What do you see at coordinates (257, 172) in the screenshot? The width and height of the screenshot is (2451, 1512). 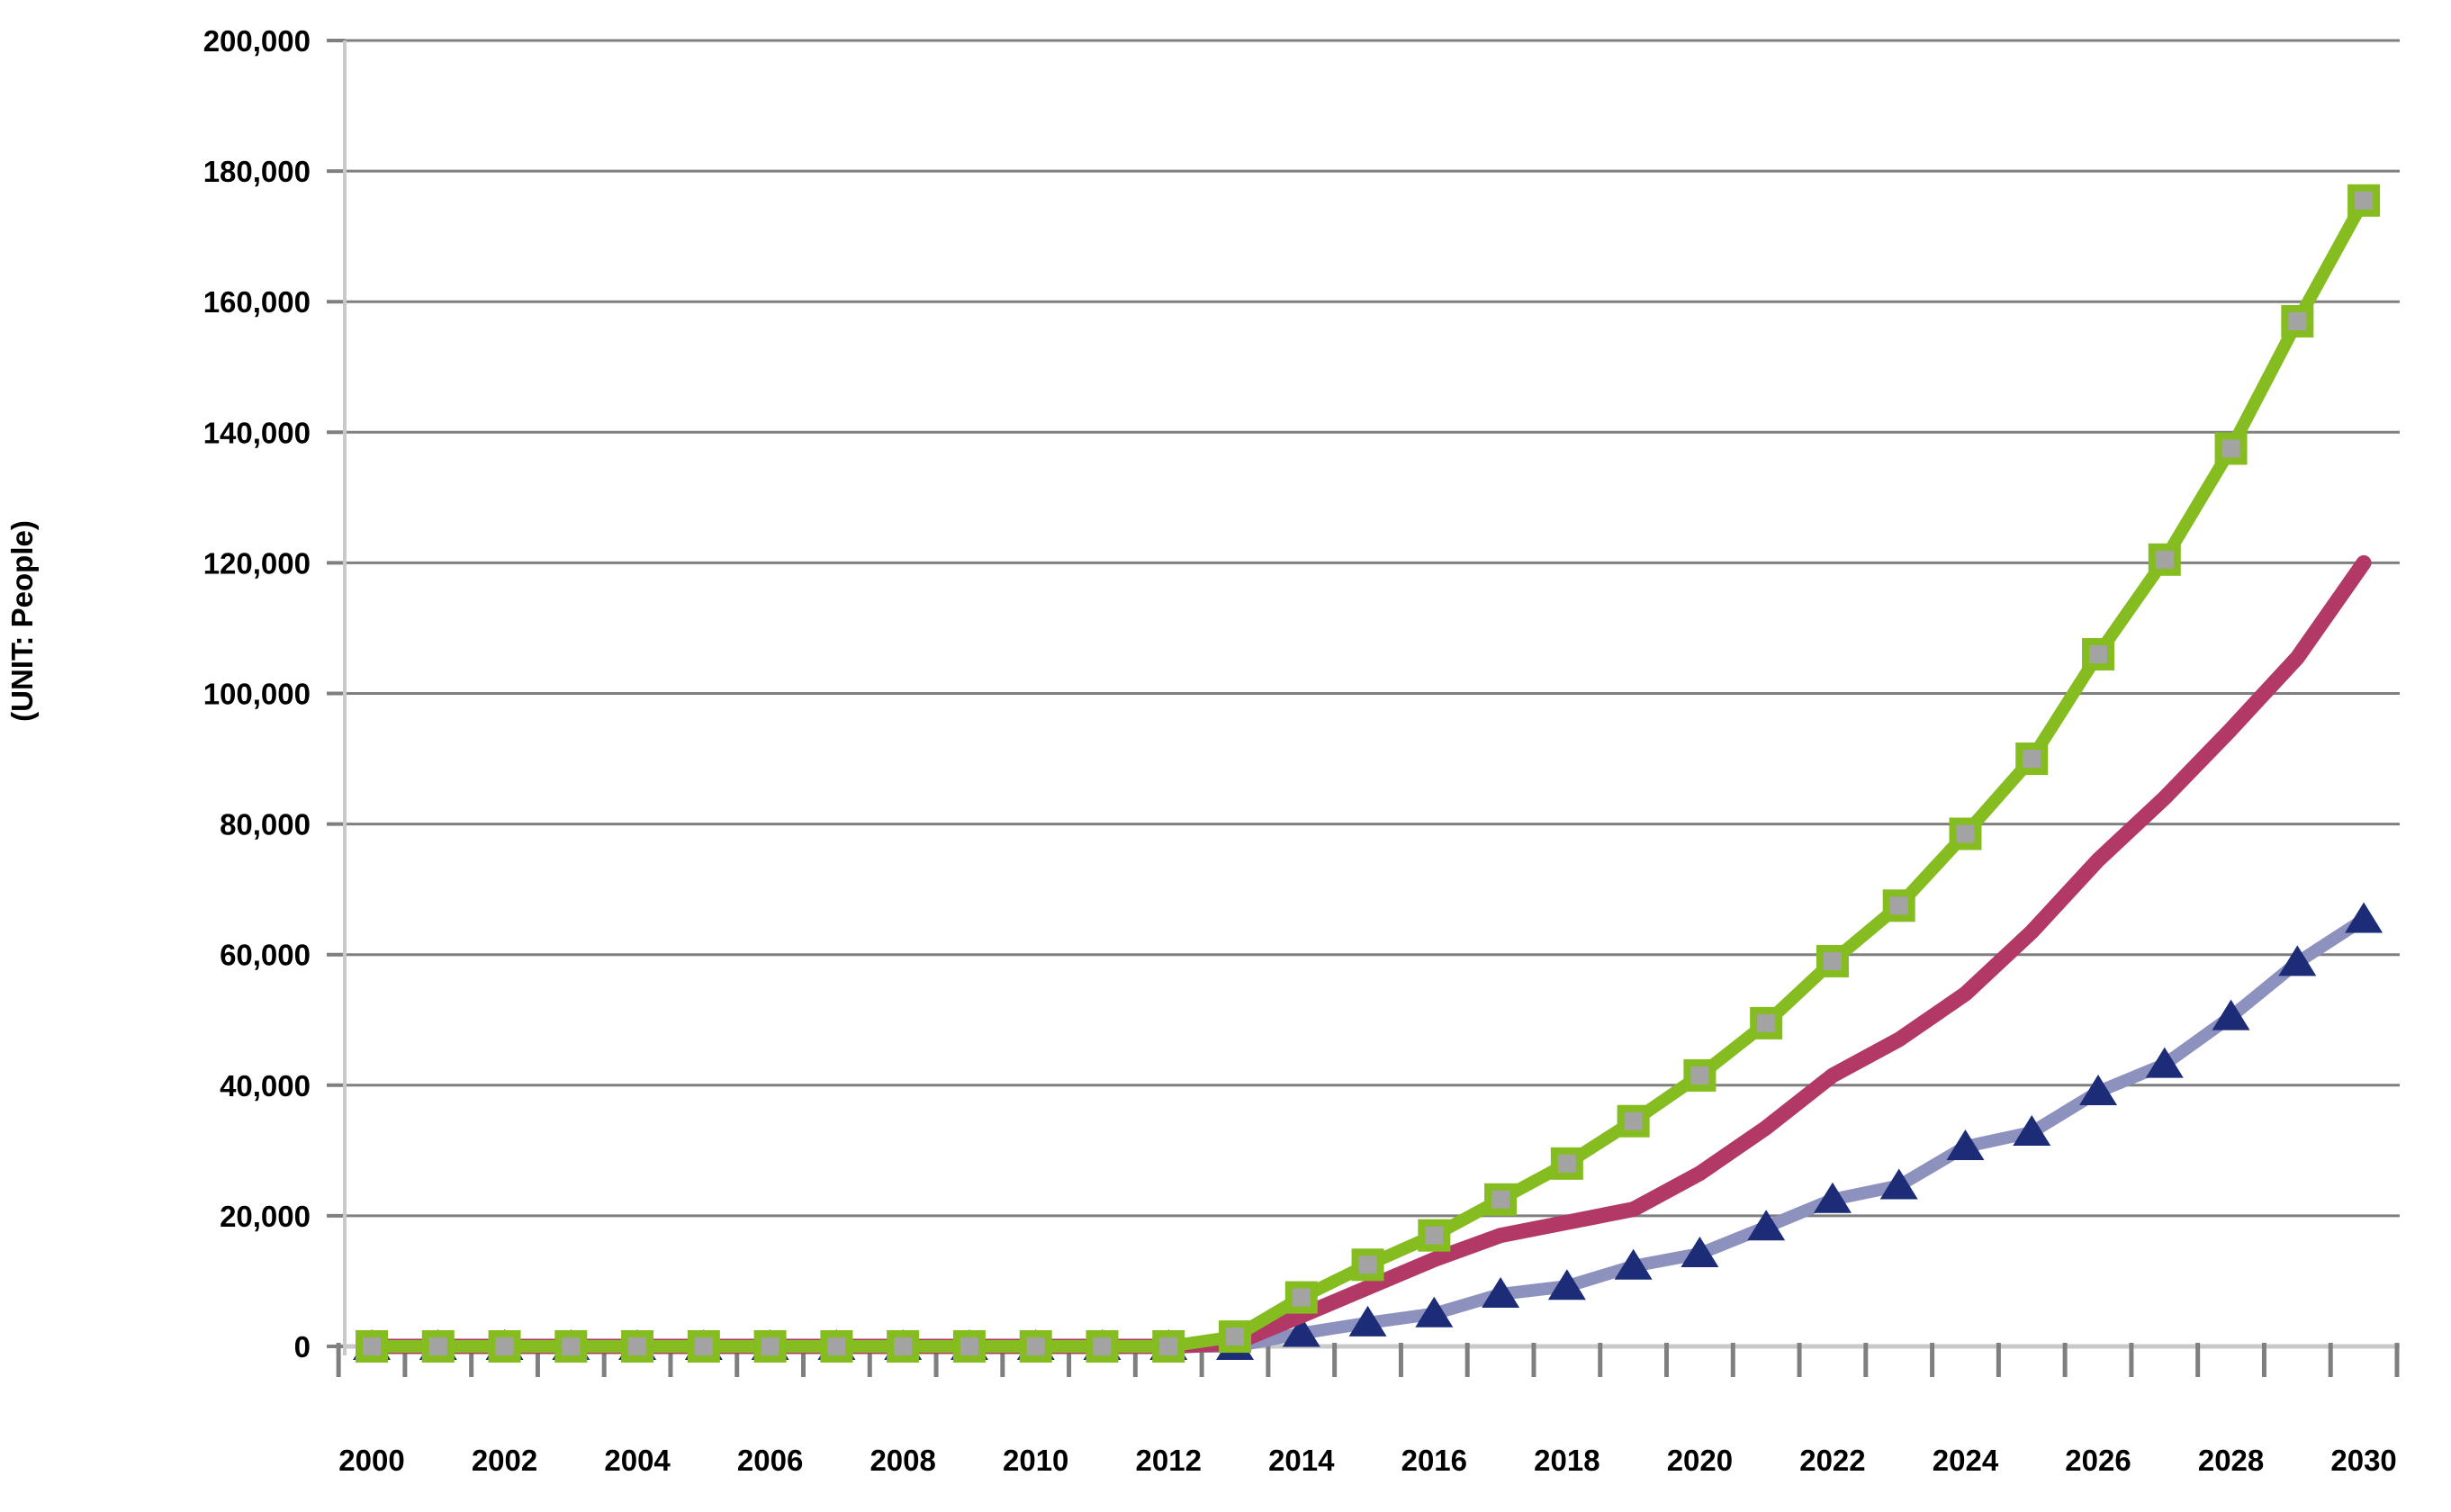 I see `y-axis-tick-label: 180,000` at bounding box center [257, 172].